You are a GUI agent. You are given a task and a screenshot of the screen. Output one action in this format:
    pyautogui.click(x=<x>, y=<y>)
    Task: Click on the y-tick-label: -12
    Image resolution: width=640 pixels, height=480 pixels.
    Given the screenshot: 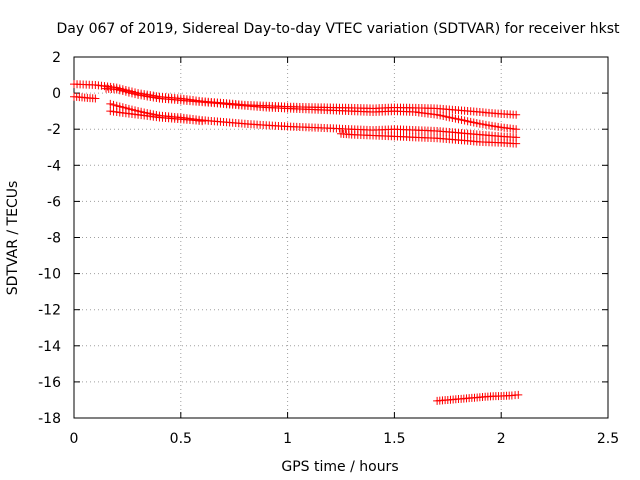 What is the action you would take?
    pyautogui.click(x=49, y=311)
    